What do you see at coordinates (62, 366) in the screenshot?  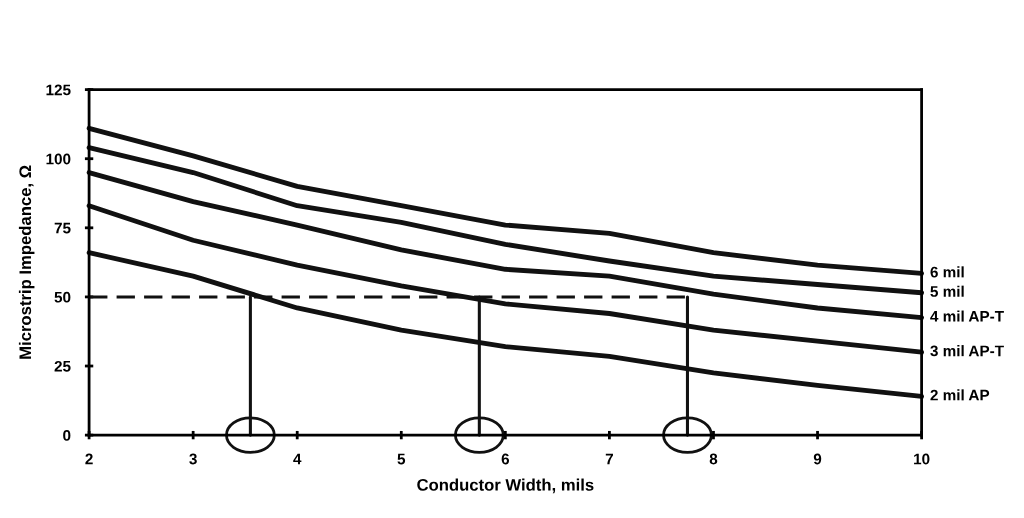 I see `y-tick-label: 25` at bounding box center [62, 366].